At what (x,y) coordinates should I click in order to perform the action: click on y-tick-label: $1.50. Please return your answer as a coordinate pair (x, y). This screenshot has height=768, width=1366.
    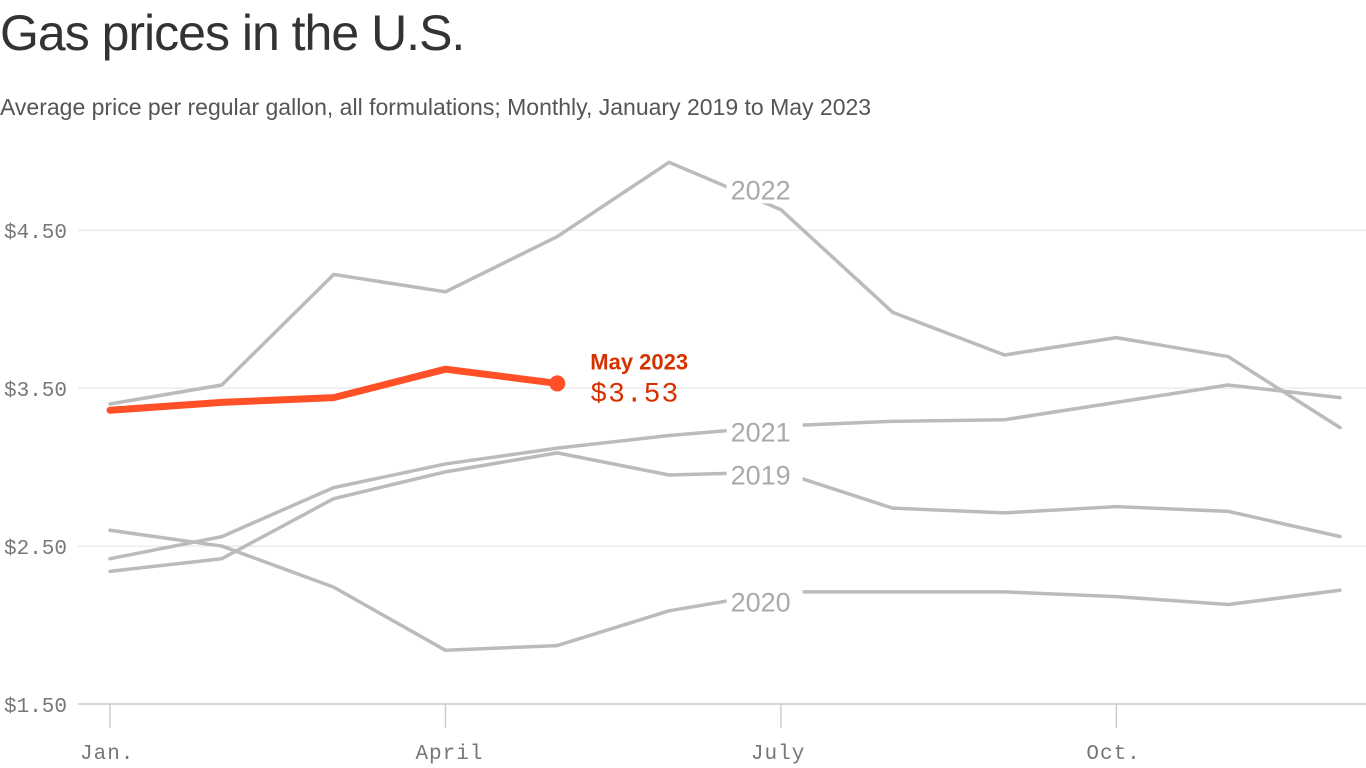
    Looking at the image, I should click on (35, 707).